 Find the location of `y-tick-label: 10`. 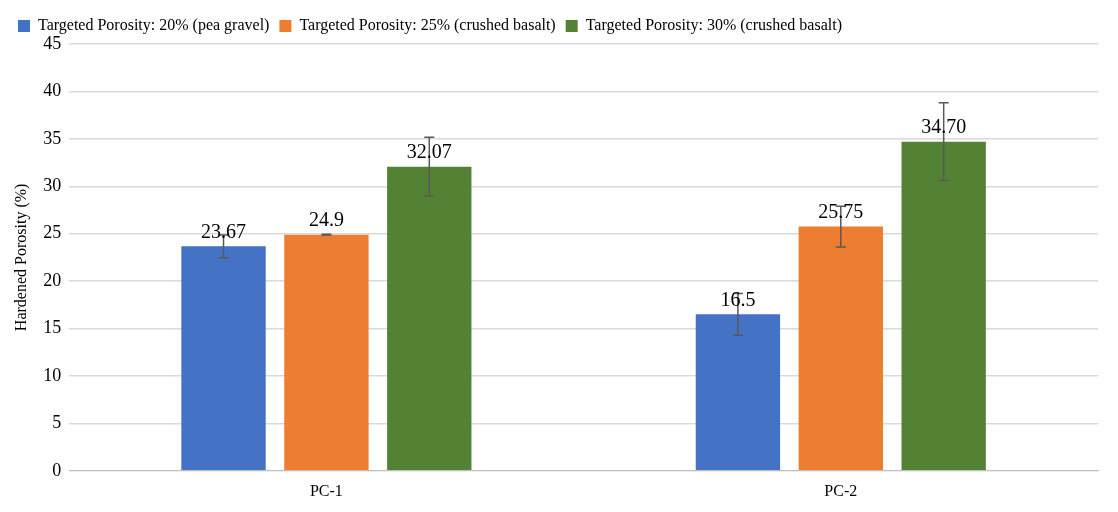

y-tick-label: 10 is located at coordinates (52, 374).